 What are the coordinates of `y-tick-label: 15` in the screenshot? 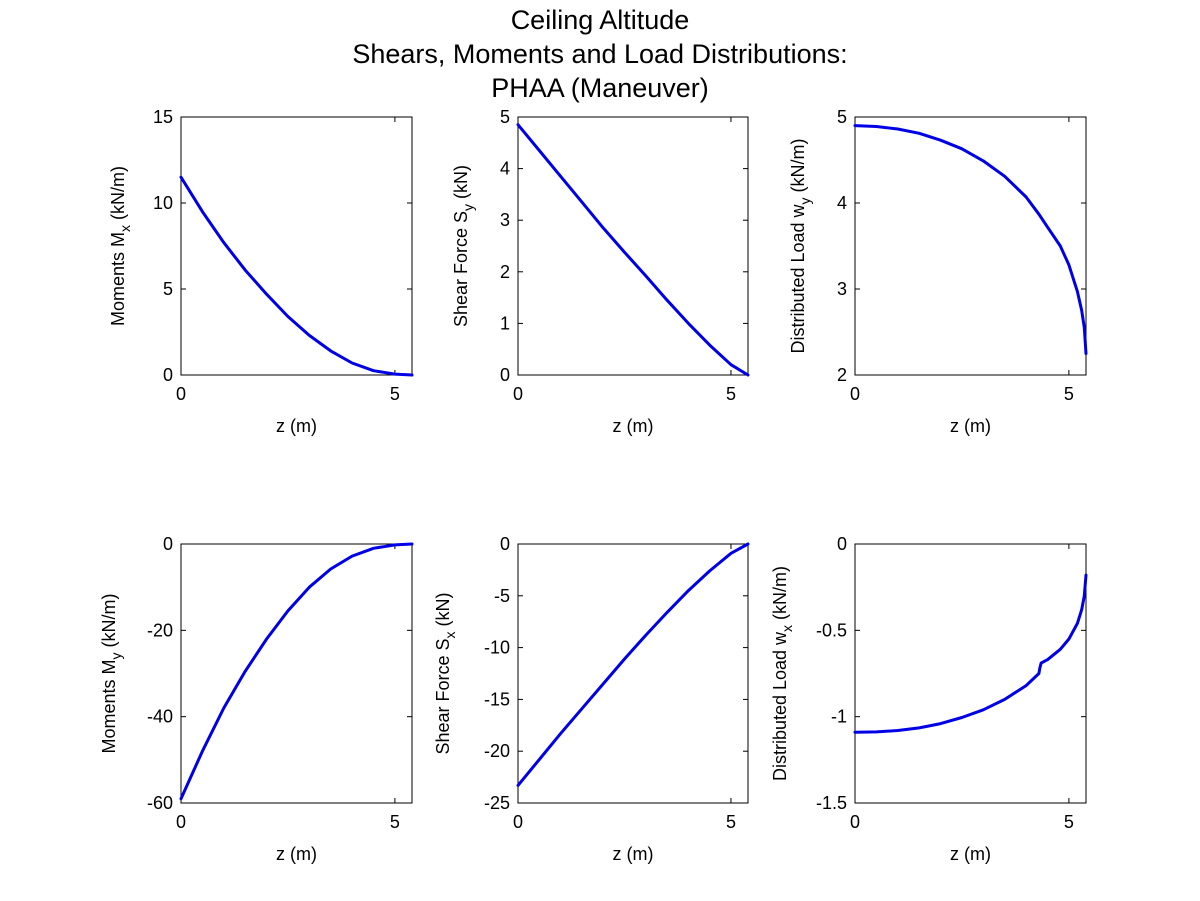 It's located at (163, 117).